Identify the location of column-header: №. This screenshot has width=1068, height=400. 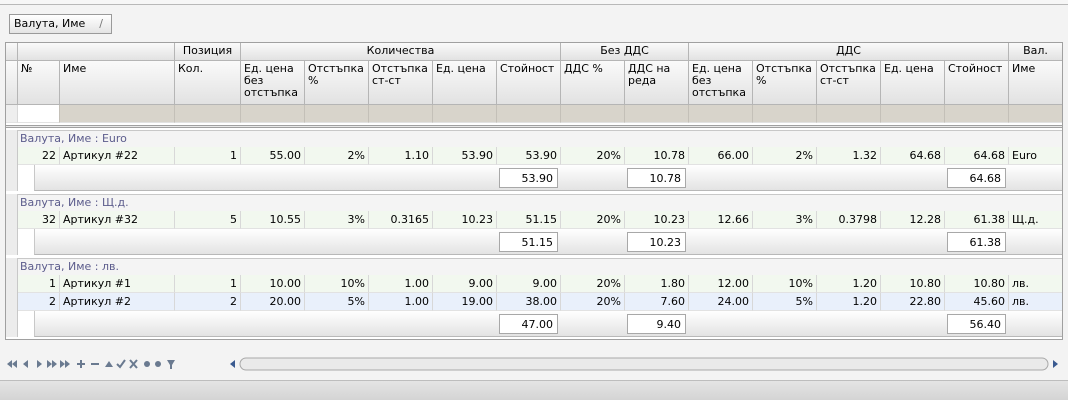
(39, 83).